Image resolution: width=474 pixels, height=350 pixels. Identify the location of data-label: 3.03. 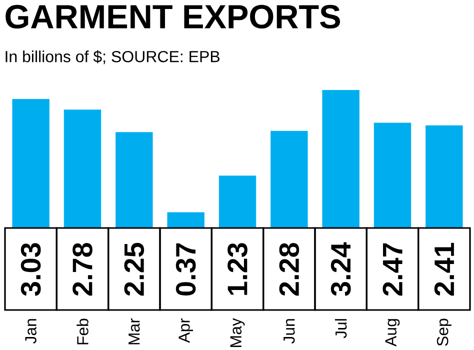
(30, 269).